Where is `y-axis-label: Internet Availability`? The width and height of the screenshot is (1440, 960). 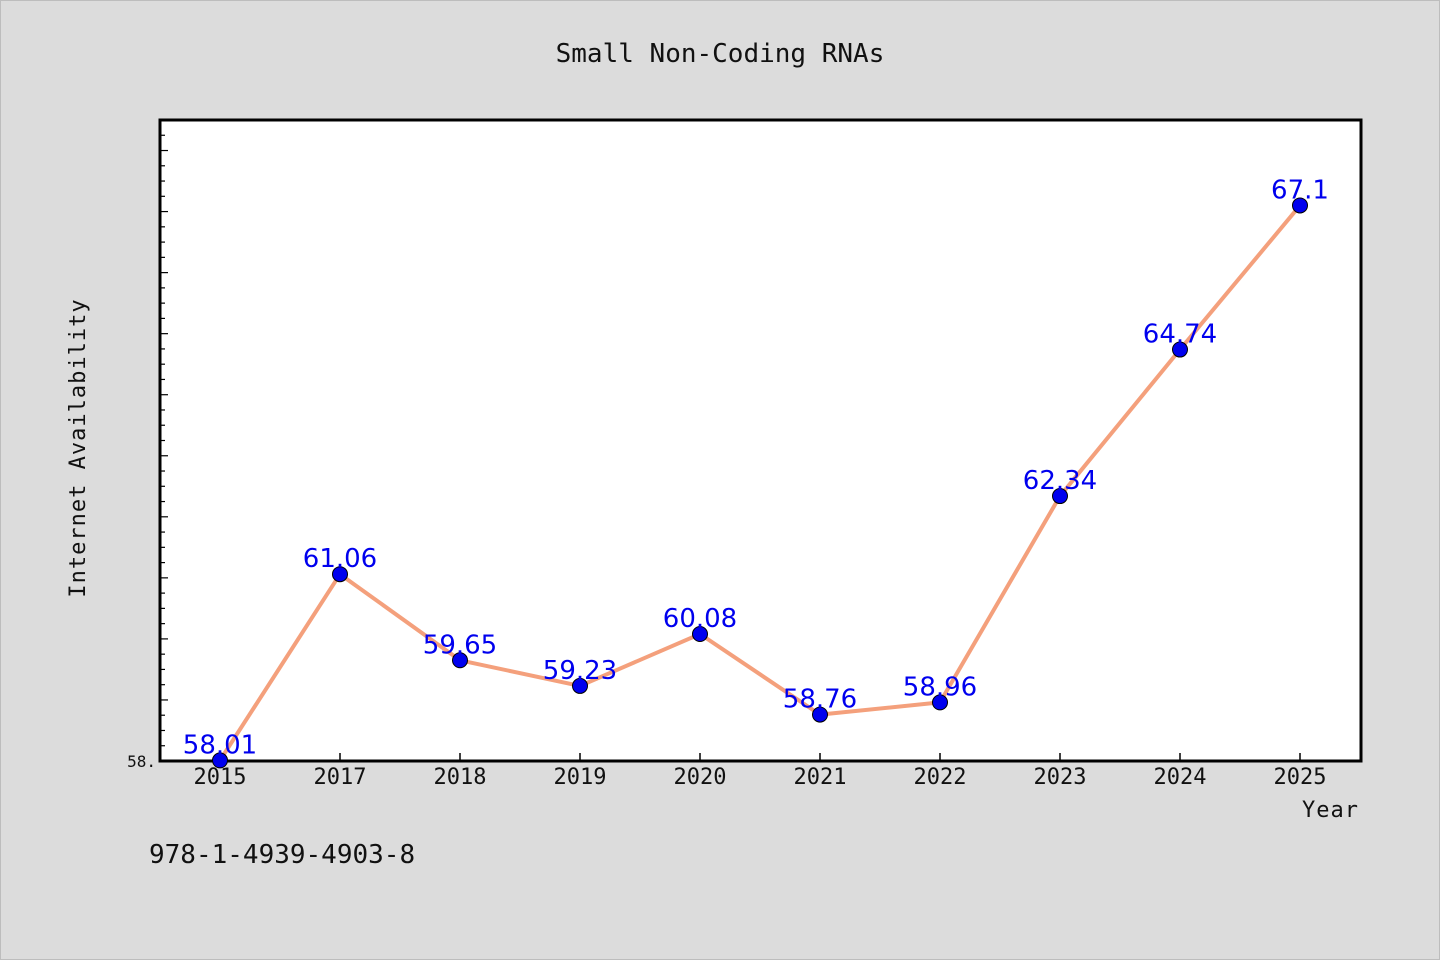 y-axis-label: Internet Availability is located at coordinates (78, 447).